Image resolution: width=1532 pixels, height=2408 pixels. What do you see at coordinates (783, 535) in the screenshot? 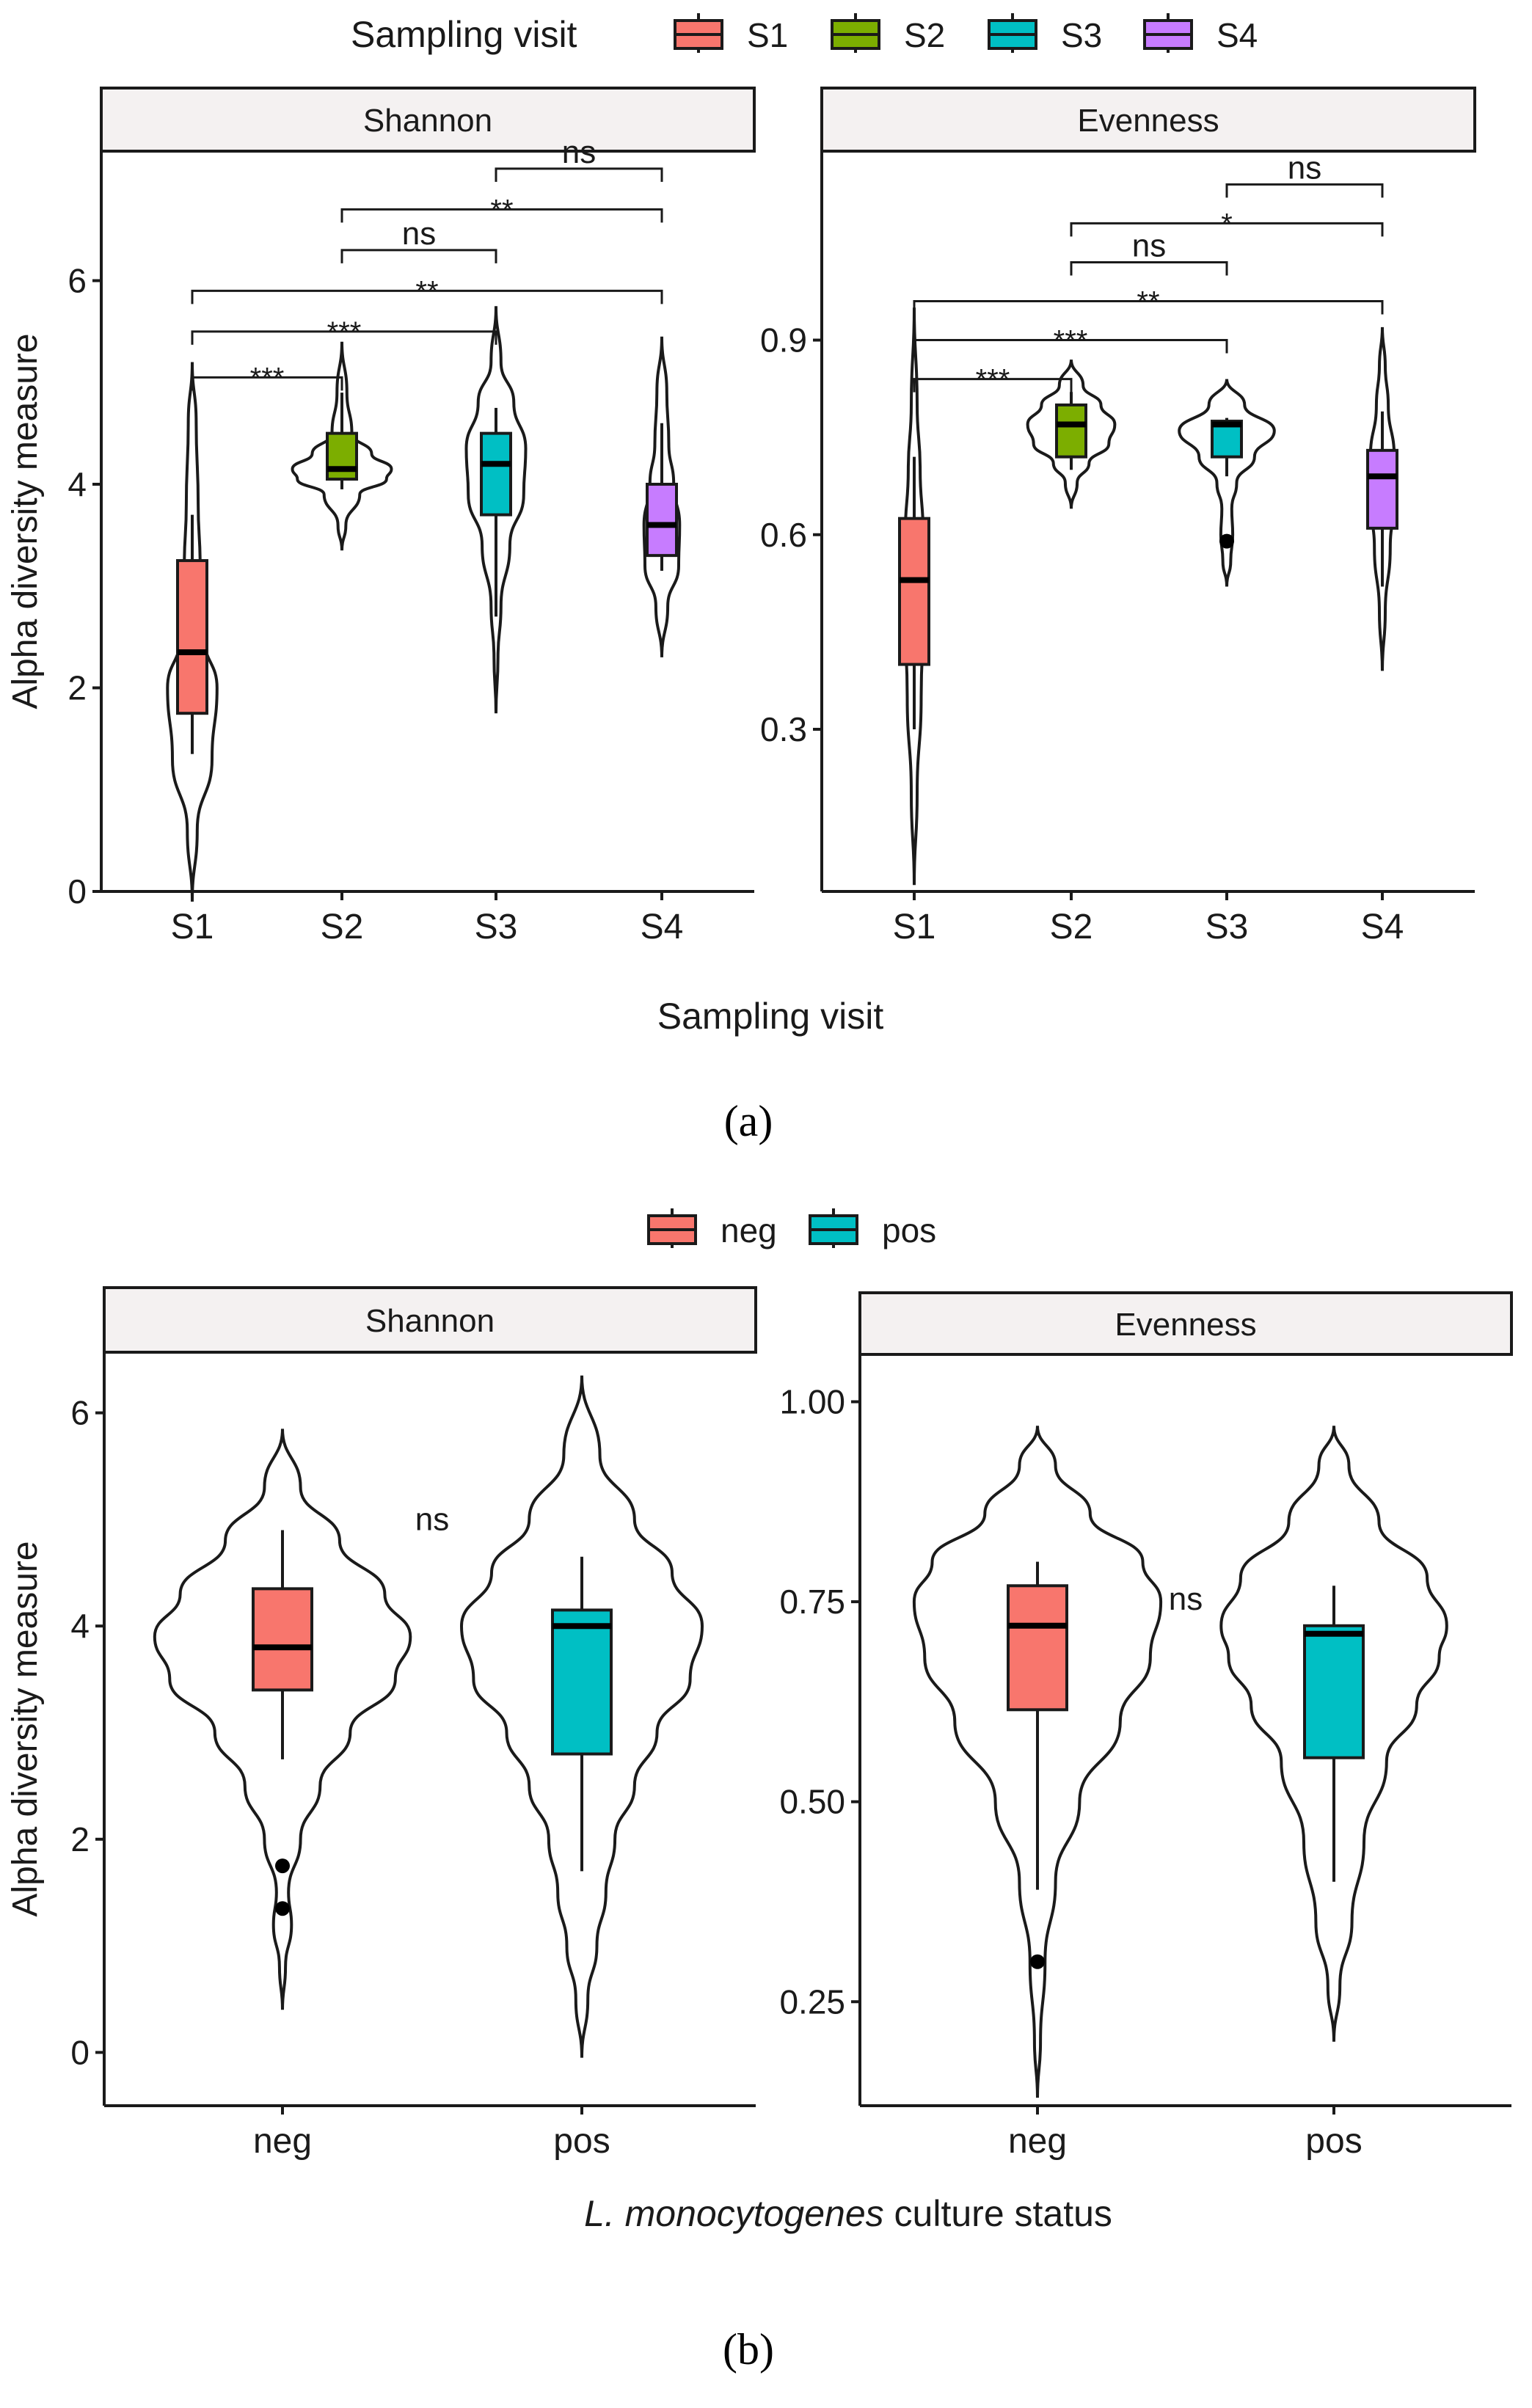
I see `y-tick-label: 0.6` at bounding box center [783, 535].